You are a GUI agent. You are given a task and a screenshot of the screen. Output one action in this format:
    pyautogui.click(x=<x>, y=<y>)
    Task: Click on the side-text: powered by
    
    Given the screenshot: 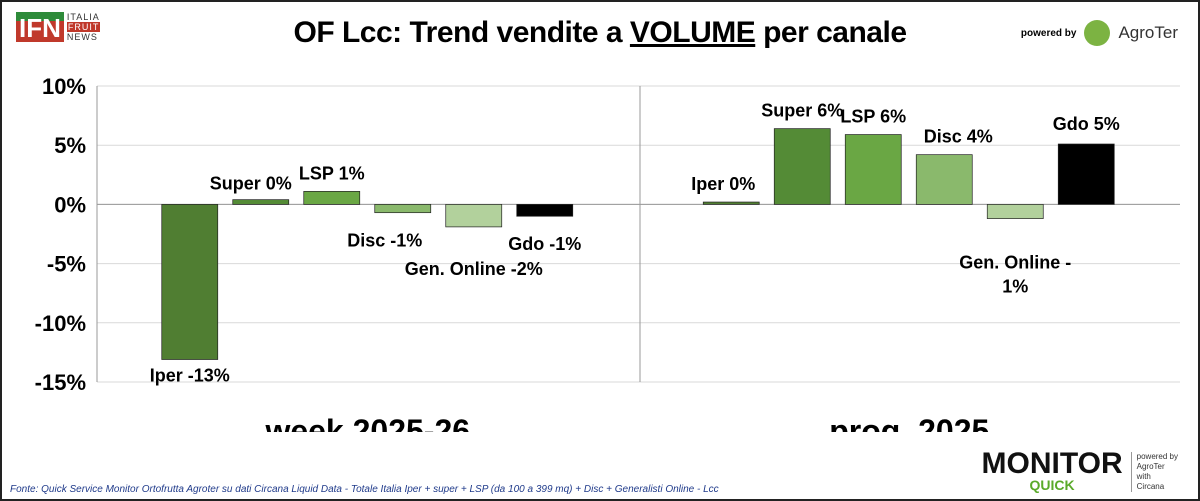 What is the action you would take?
    pyautogui.click(x=1157, y=456)
    